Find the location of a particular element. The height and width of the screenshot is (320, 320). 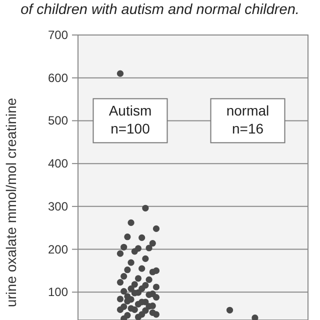

y-tick-label: 700 is located at coordinates (58, 35).